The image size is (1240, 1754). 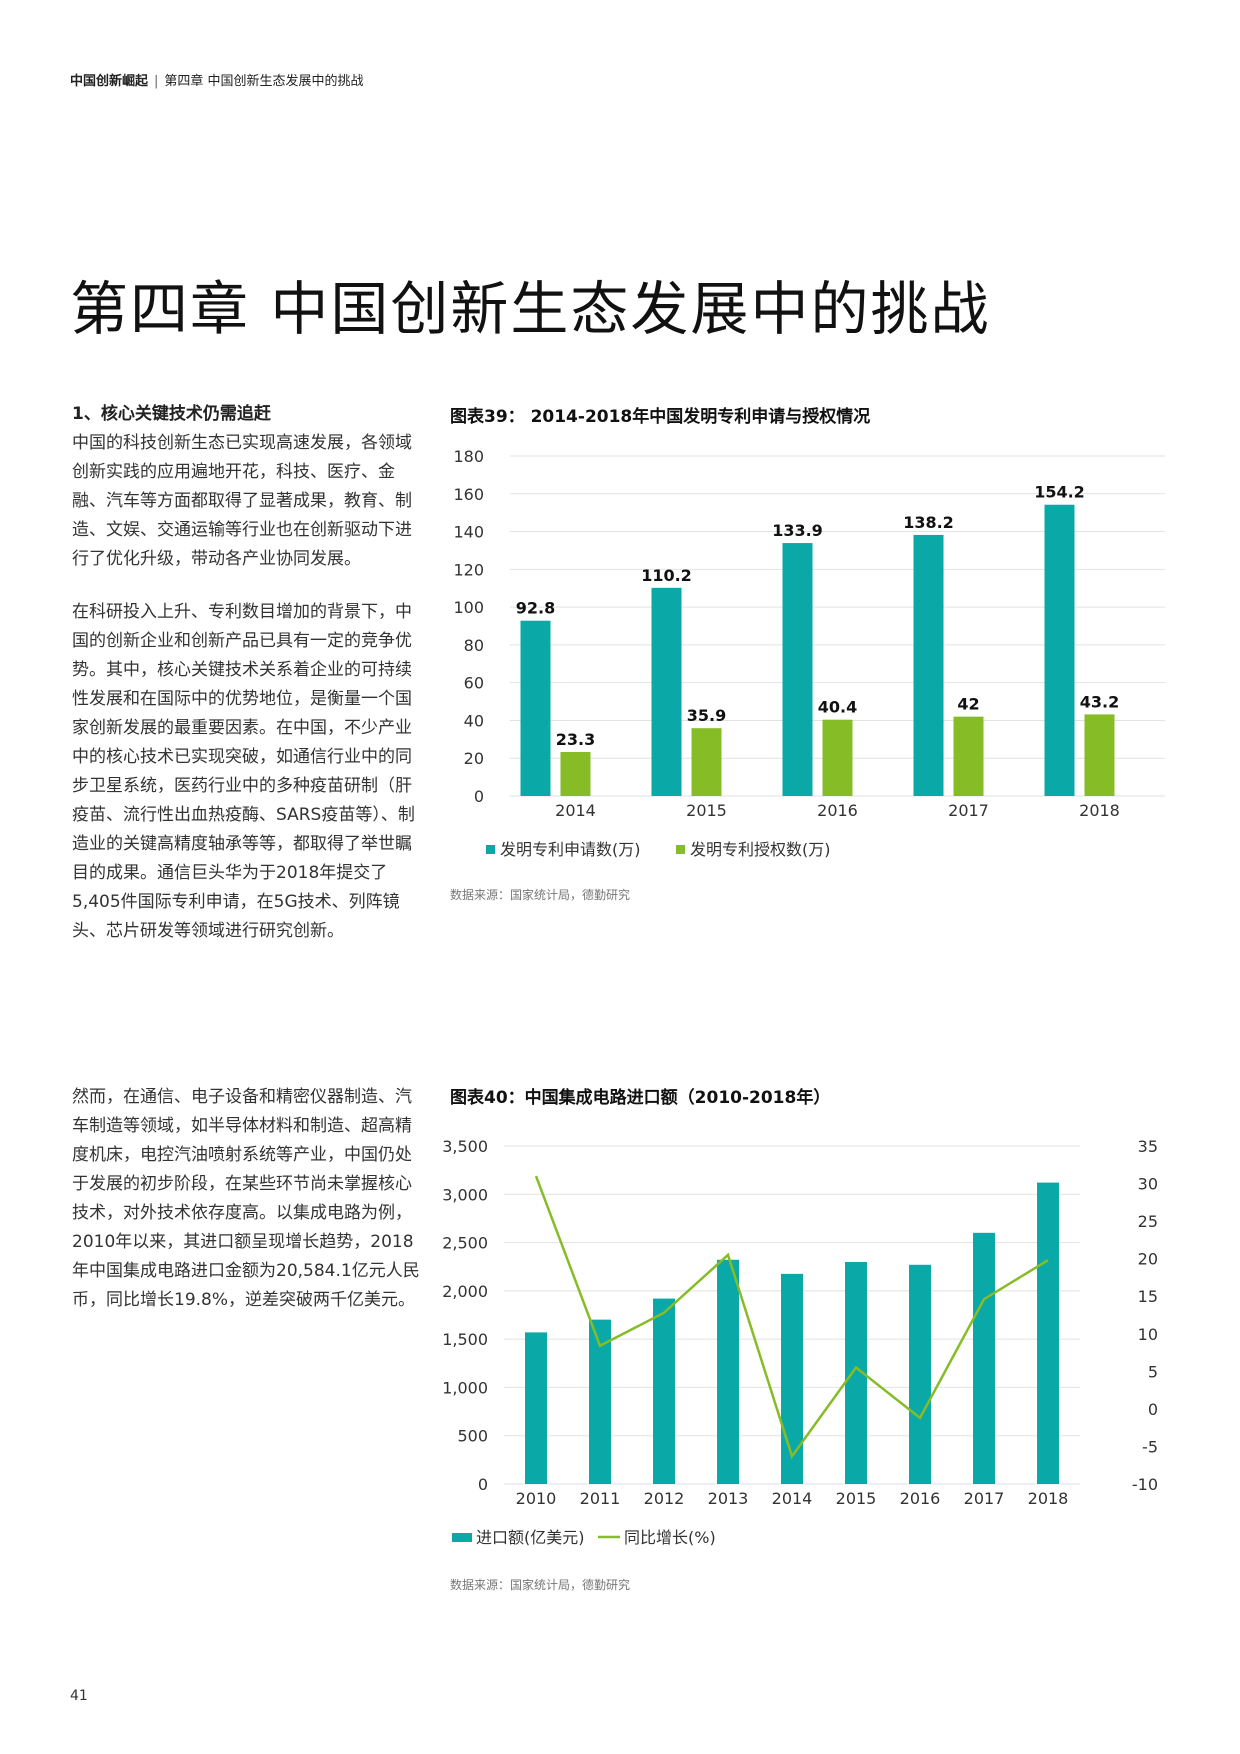 What do you see at coordinates (760, 849) in the screenshot?
I see `legend-label: 发明专利授权数(万)` at bounding box center [760, 849].